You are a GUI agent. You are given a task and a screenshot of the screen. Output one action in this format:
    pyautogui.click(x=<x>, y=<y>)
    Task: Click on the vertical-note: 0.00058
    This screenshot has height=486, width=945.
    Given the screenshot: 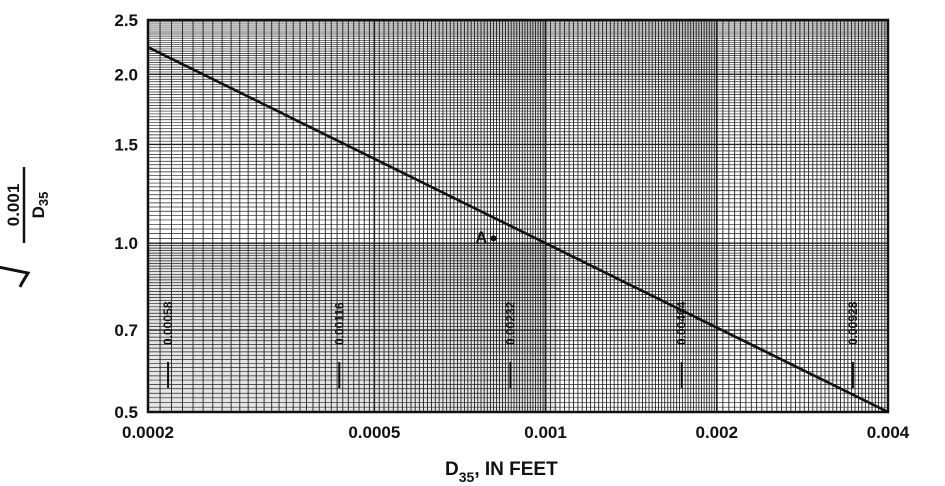 What is the action you would take?
    pyautogui.click(x=168, y=323)
    